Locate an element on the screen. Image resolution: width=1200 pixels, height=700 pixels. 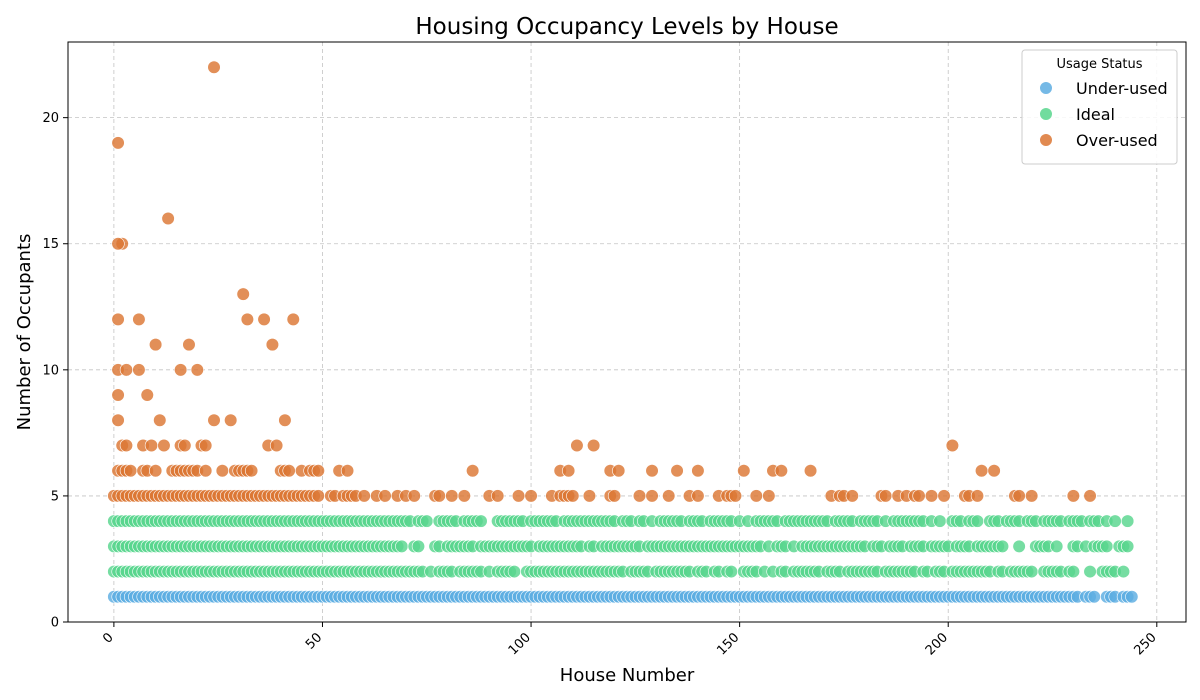
point-under-used is located at coordinates (1132, 597).